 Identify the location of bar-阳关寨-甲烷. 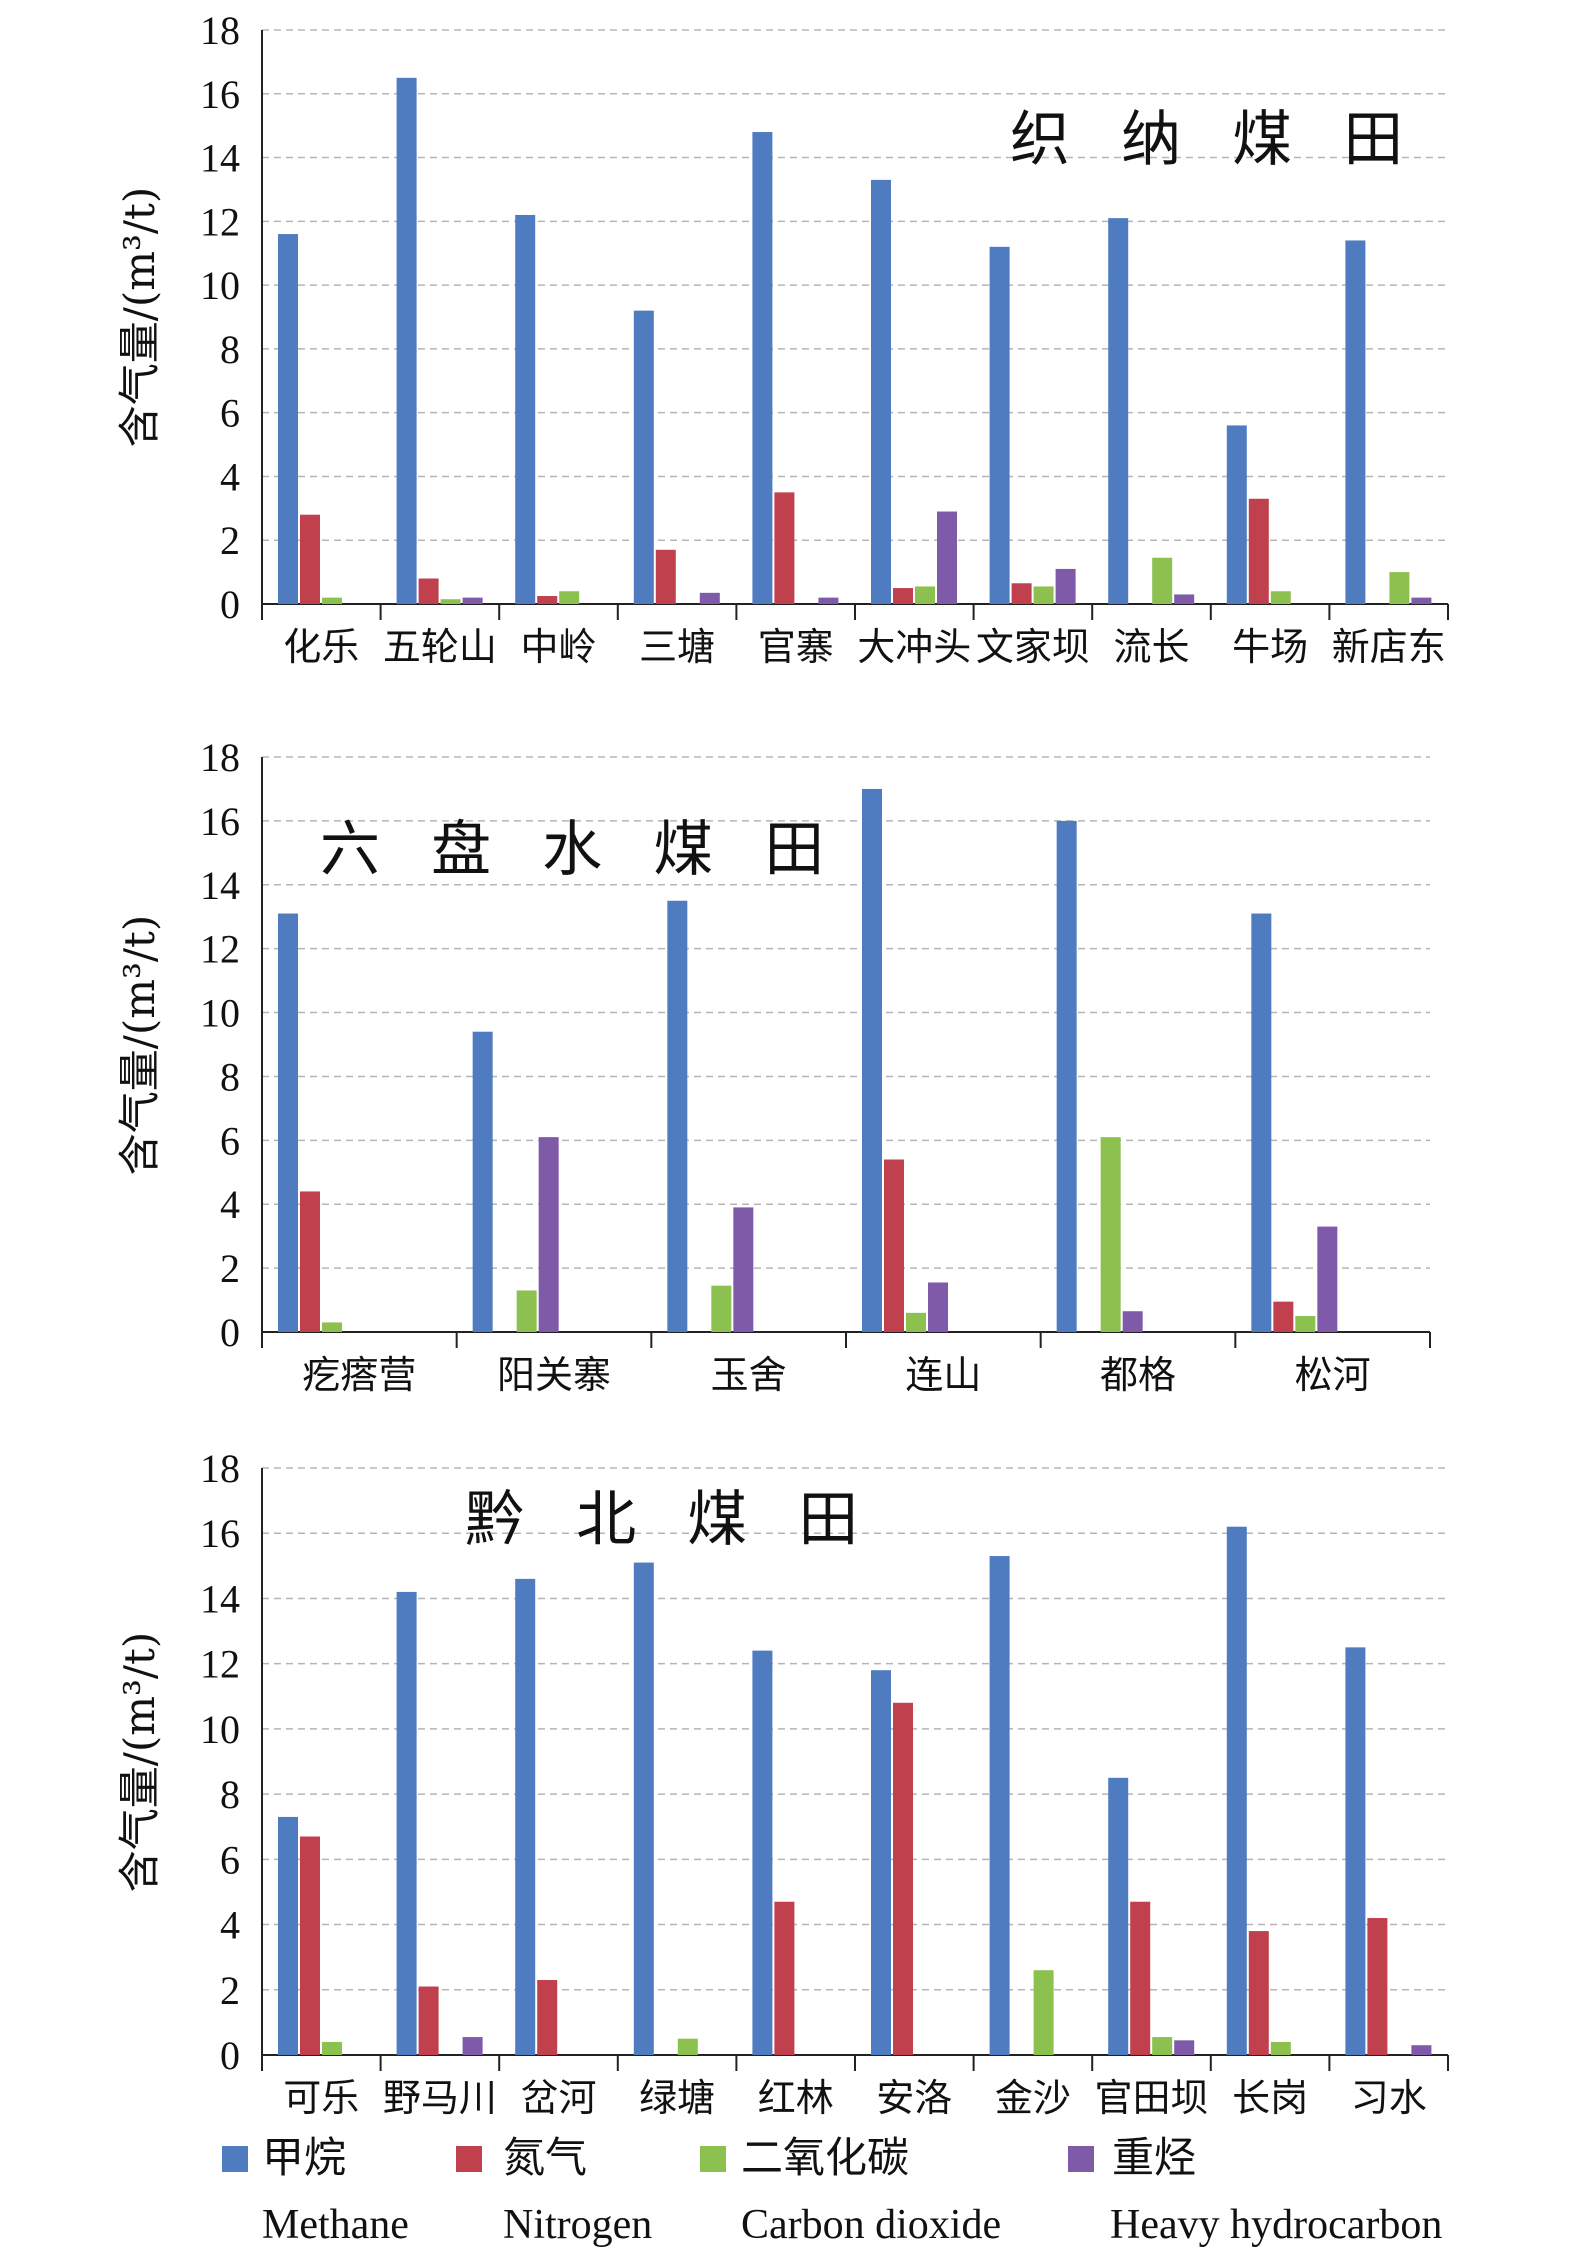
(482, 1181).